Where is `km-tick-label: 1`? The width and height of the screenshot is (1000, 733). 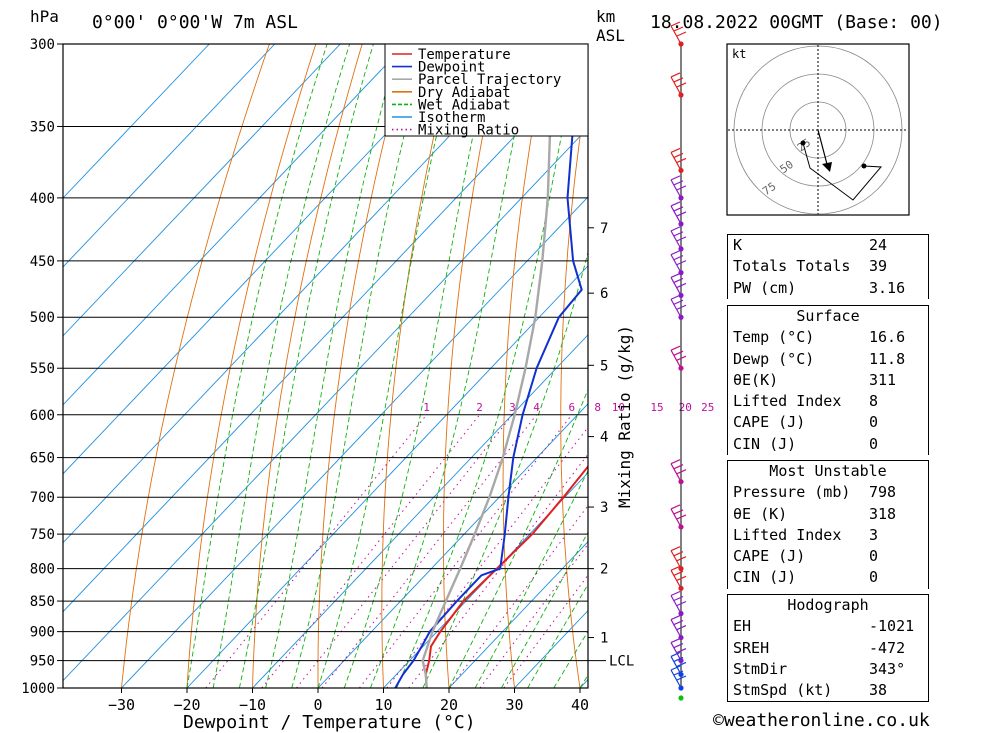
km-tick-label: 1 is located at coordinates (604, 639).